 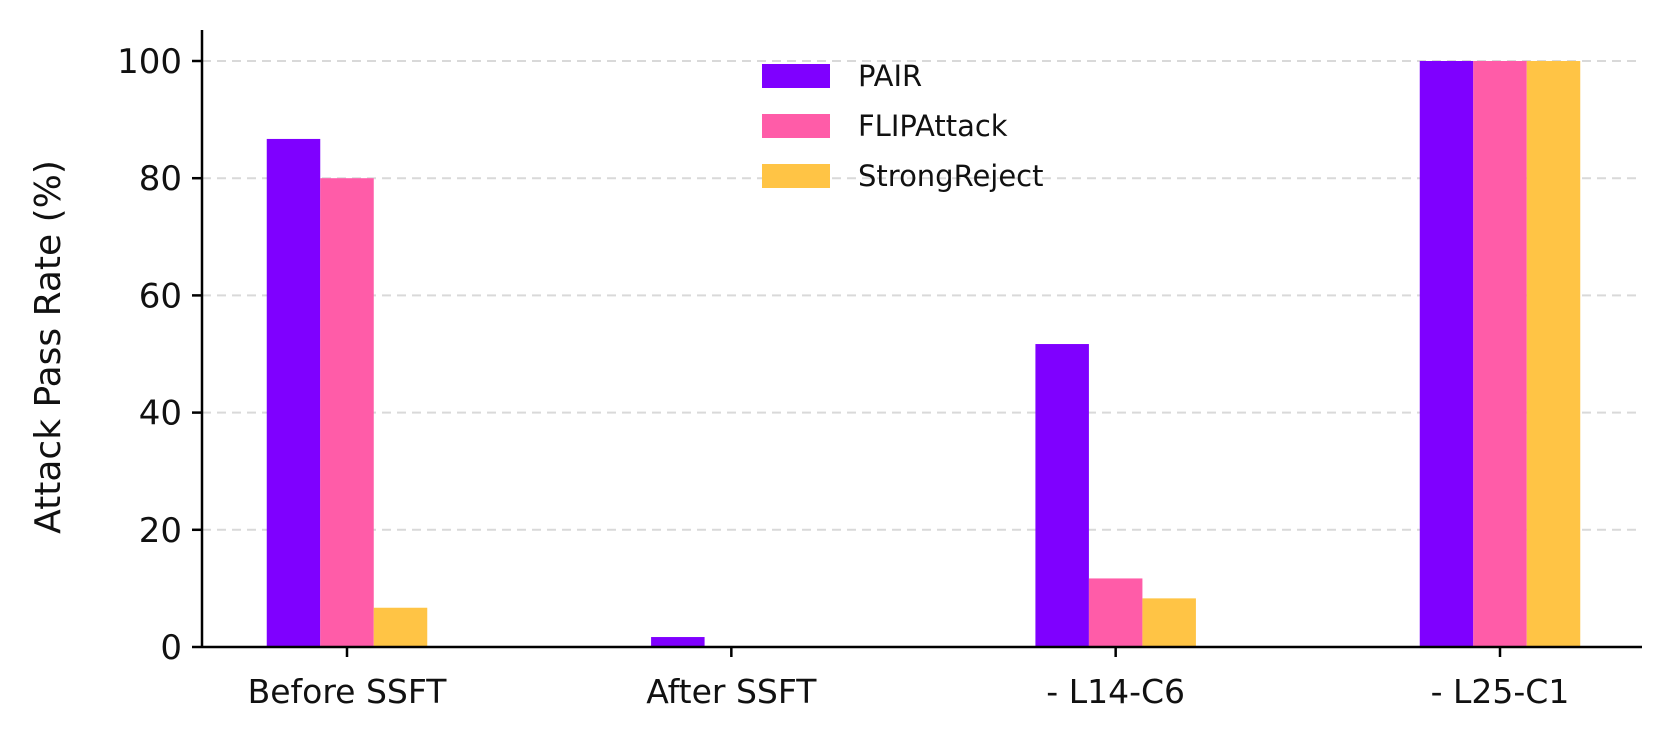 I want to click on y-tick-label: 80, so click(x=160, y=179).